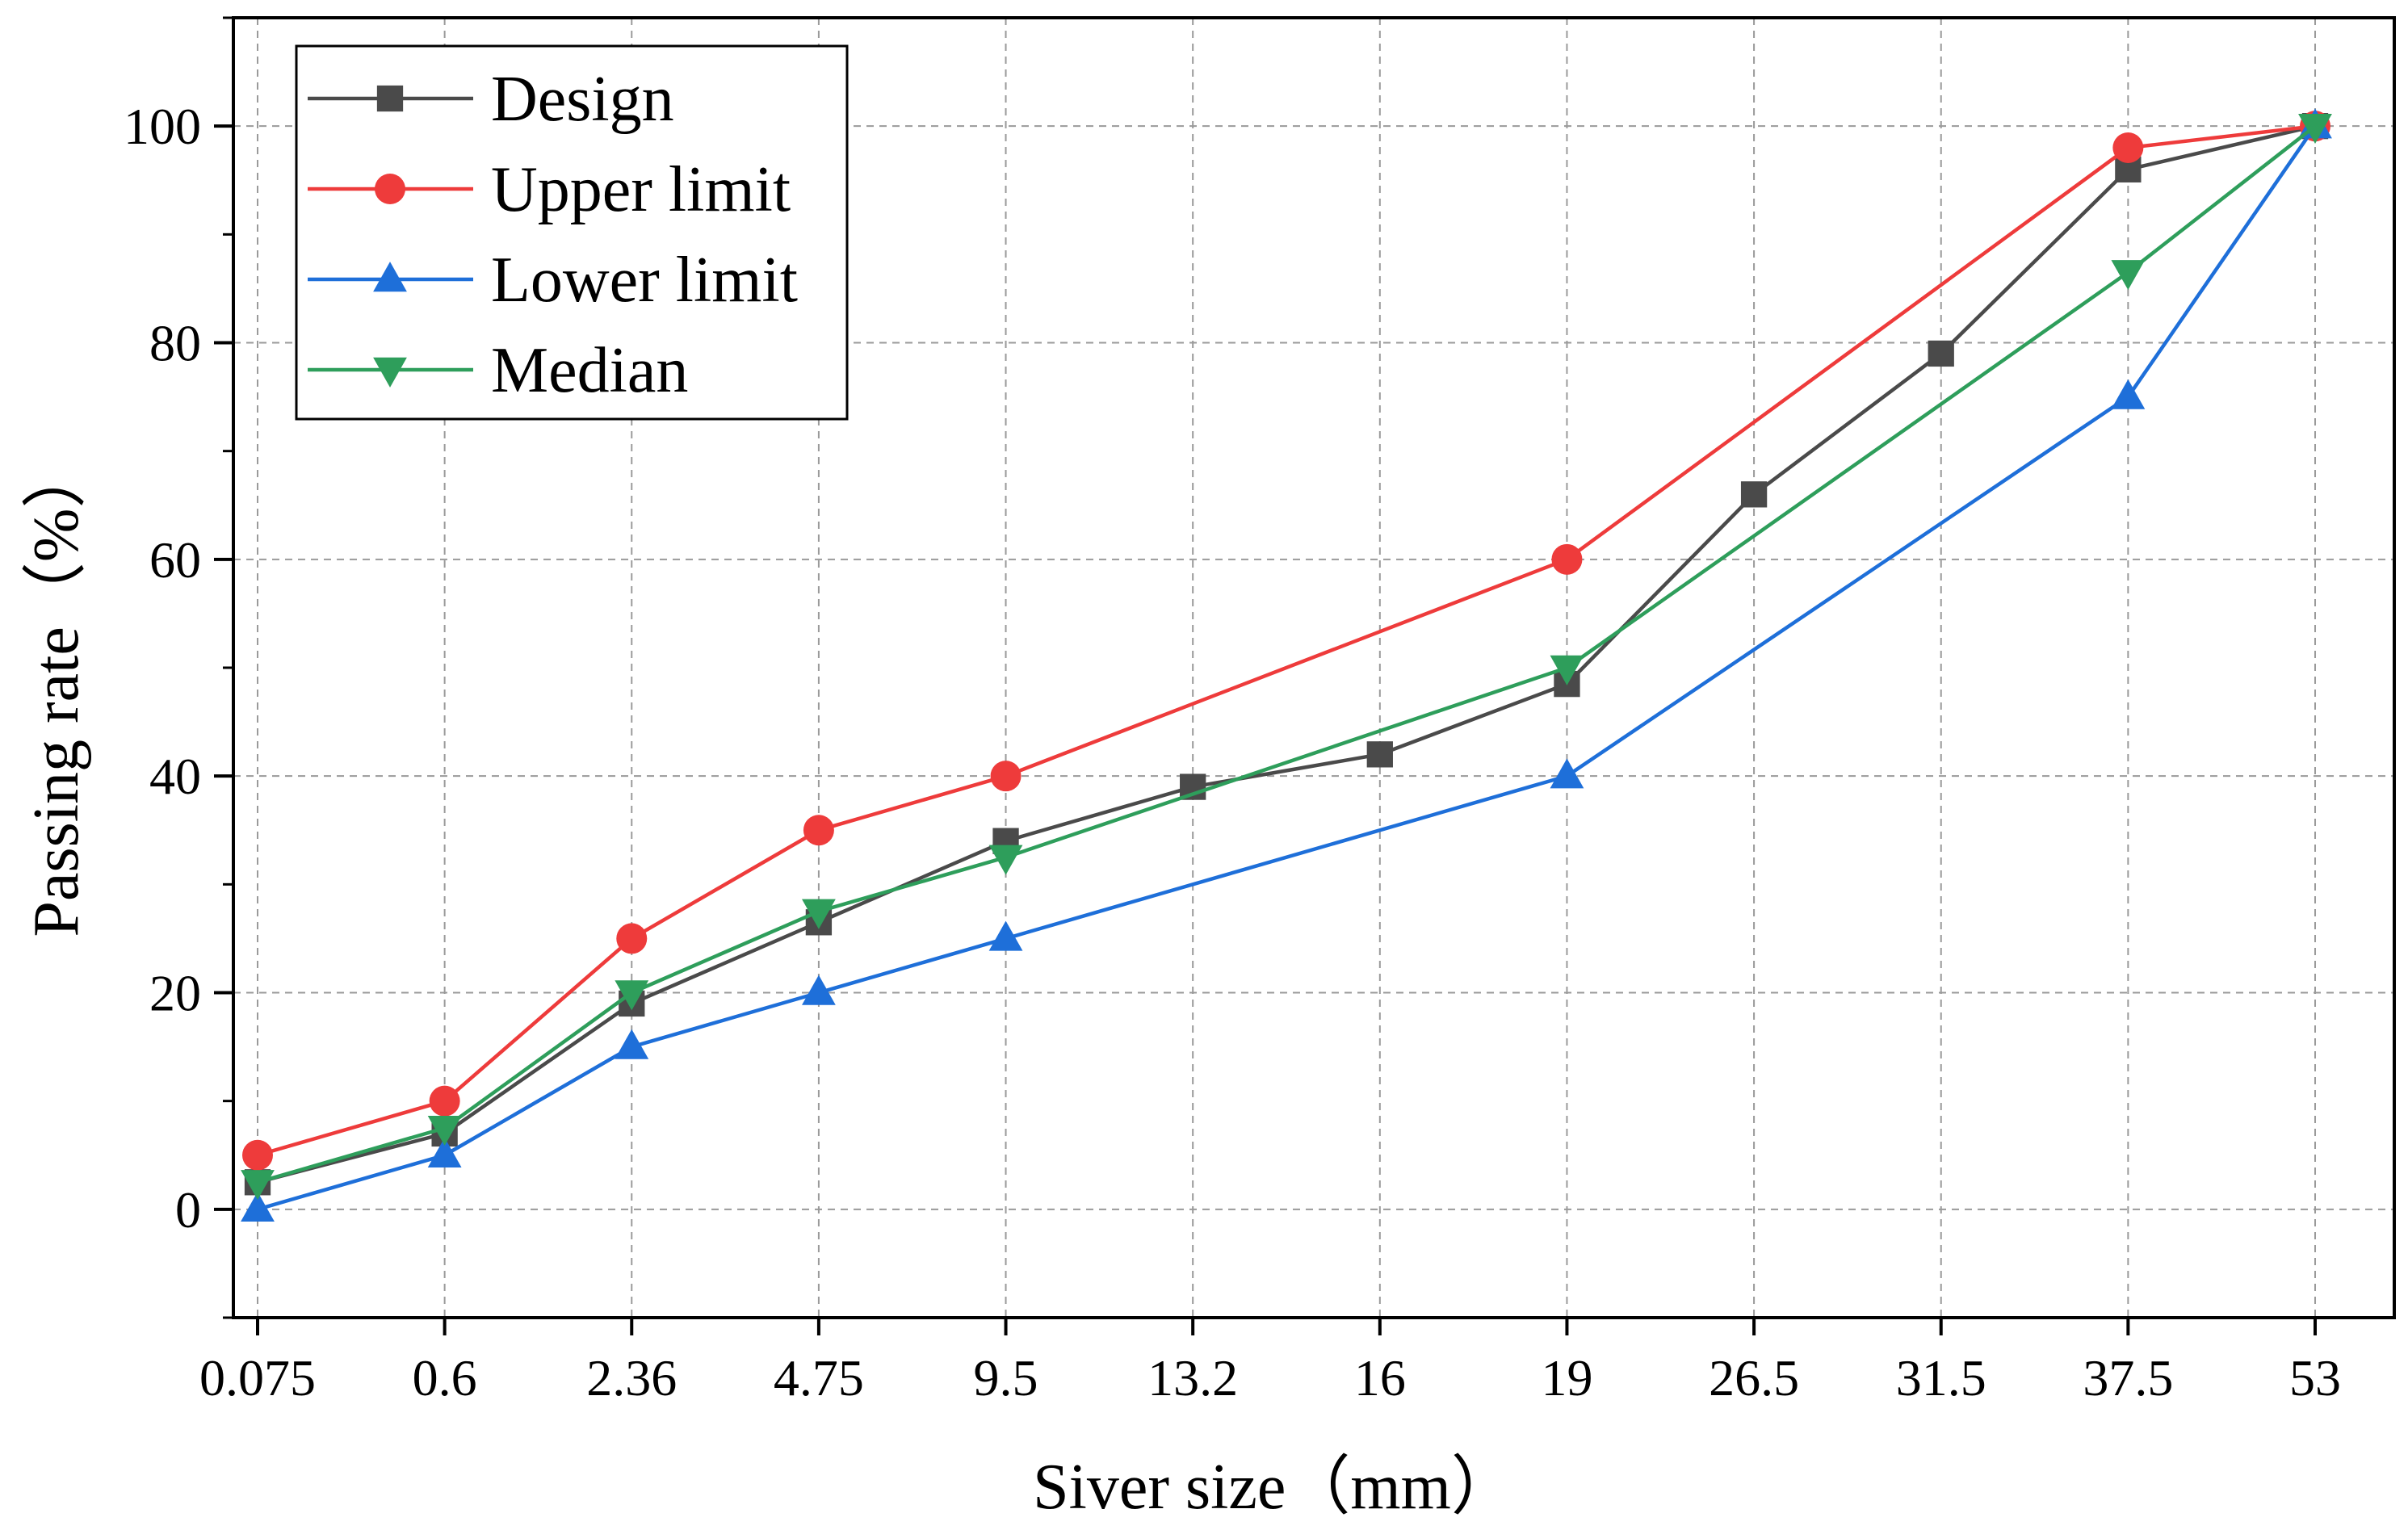 Image resolution: width=2408 pixels, height=1530 pixels. What do you see at coordinates (175, 776) in the screenshot?
I see `y-tick-label: 40` at bounding box center [175, 776].